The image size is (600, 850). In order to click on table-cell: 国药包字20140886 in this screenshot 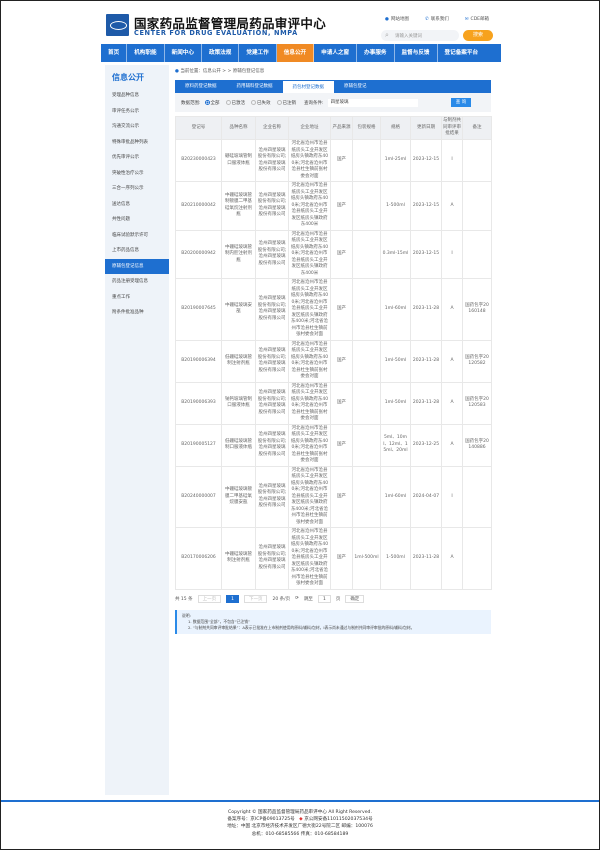, I will do `click(477, 445)`.